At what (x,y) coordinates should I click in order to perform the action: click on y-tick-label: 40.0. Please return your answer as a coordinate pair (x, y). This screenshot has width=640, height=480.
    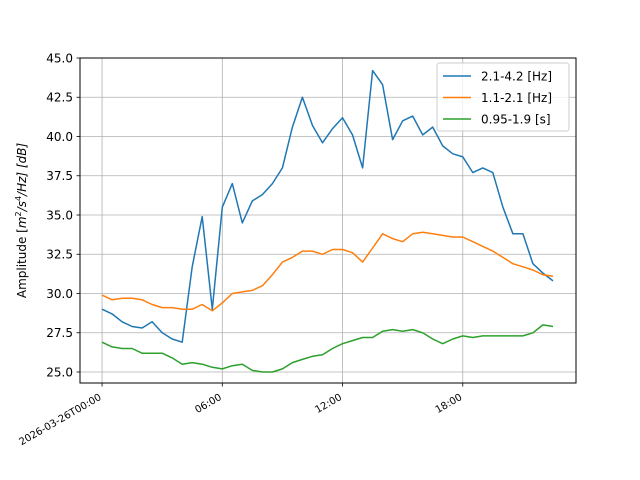
    Looking at the image, I should click on (59, 137).